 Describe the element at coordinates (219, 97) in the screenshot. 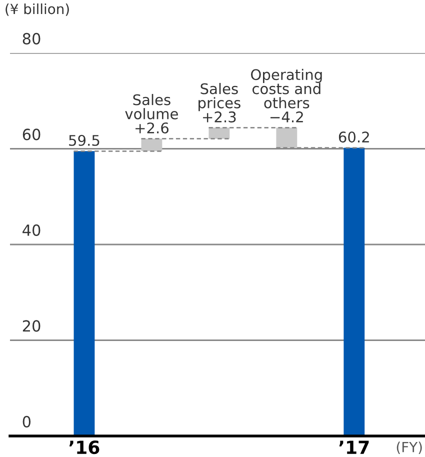

I see `x-tick-label: Sales prices` at that location.